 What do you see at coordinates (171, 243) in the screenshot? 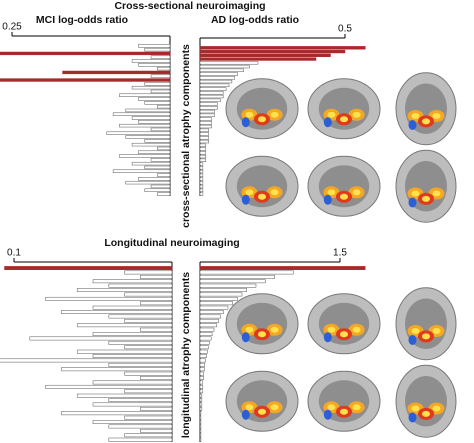
I see `section-title: Longitudinal neuroimaging` at bounding box center [171, 243].